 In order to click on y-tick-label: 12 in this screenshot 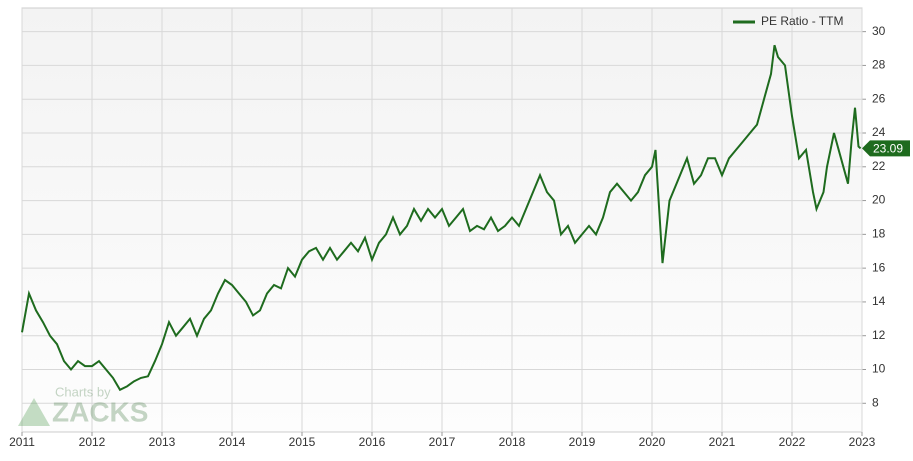, I will do `click(879, 335)`.